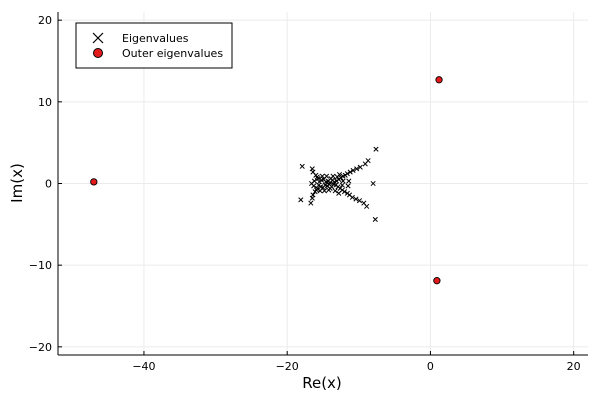  What do you see at coordinates (98, 53) in the screenshot?
I see `legend-outer-marker-icon` at bounding box center [98, 53].